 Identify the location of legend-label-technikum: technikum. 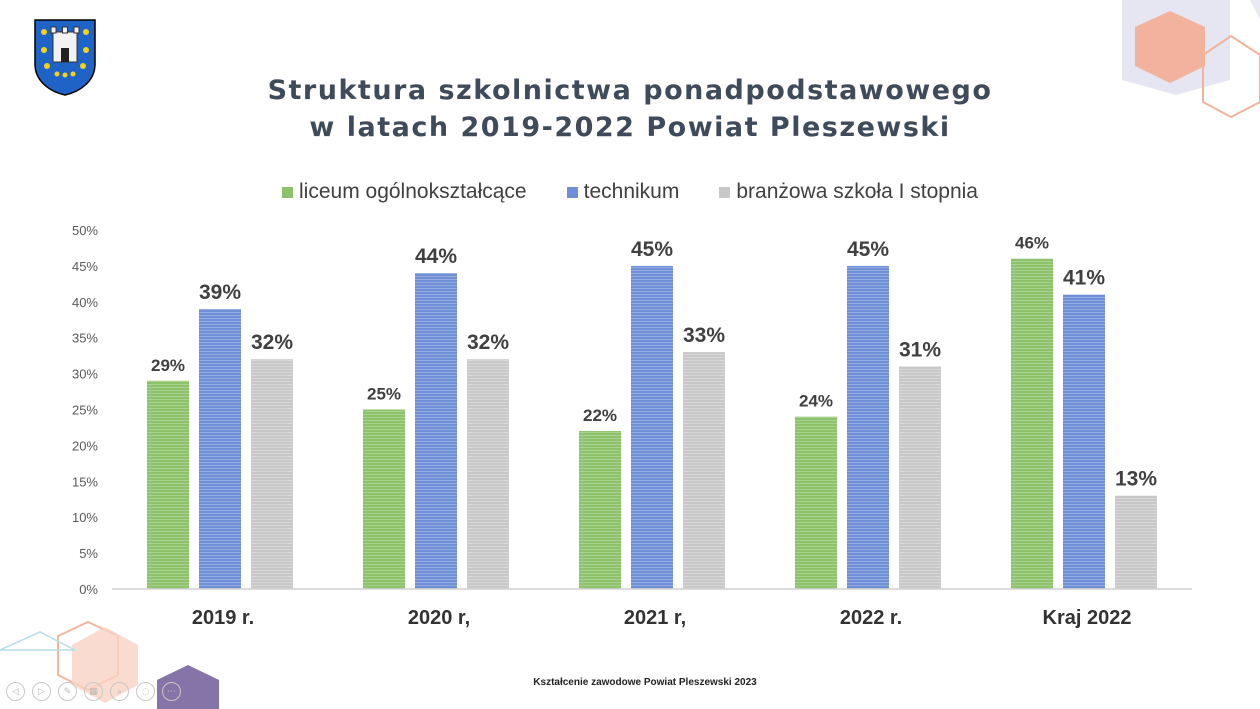
(631, 191).